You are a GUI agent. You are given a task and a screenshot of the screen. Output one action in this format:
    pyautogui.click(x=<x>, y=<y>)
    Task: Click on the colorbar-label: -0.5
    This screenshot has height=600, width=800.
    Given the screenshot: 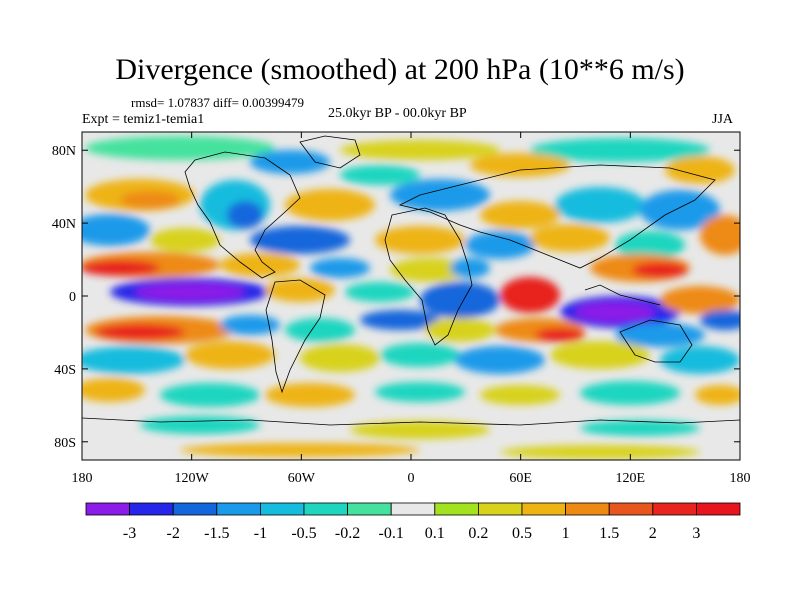 What is the action you would take?
    pyautogui.click(x=303, y=533)
    